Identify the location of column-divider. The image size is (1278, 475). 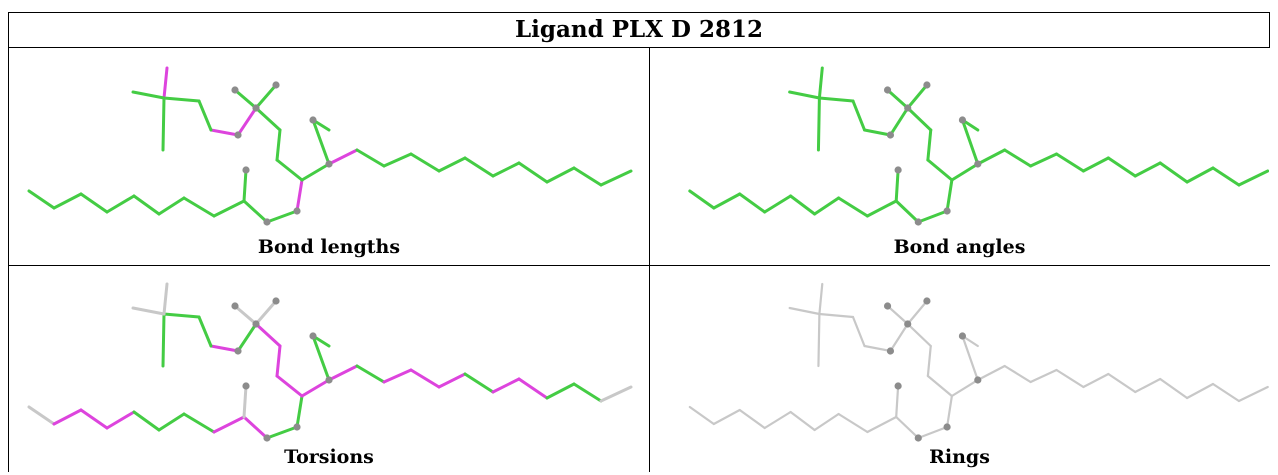
(649, 259).